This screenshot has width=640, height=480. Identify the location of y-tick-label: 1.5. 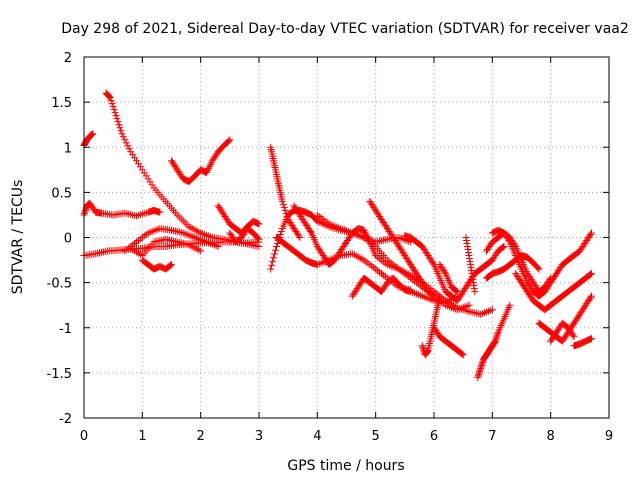
(61, 103).